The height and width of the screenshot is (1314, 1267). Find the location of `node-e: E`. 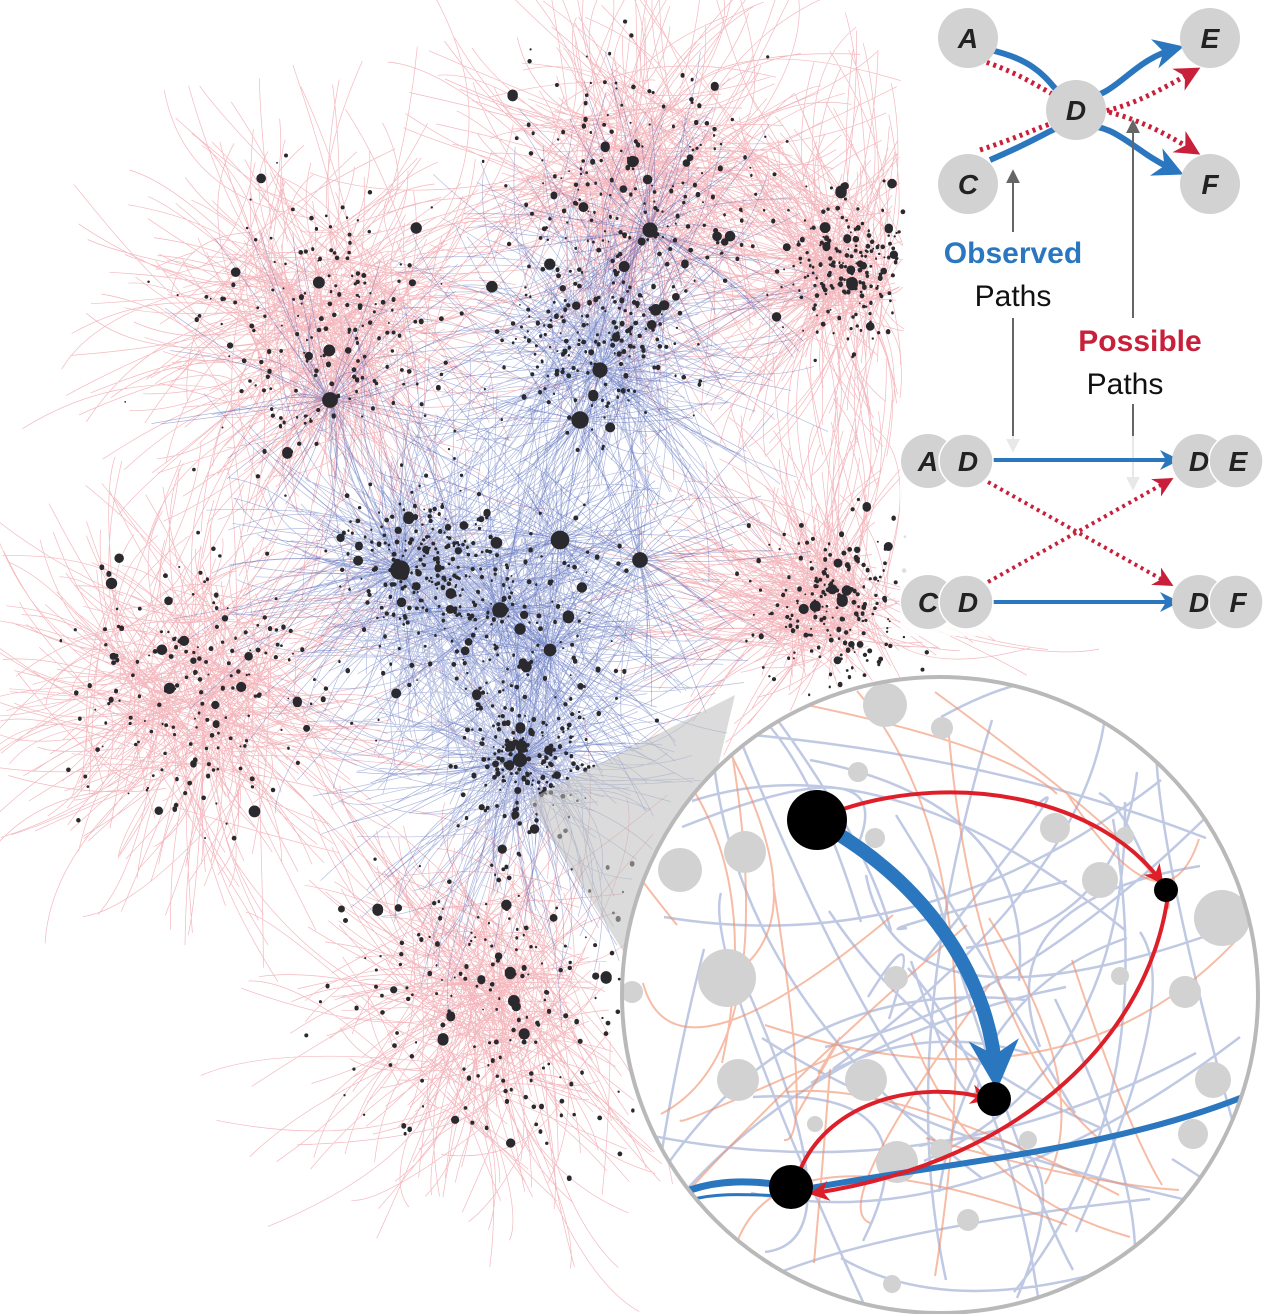

node-e: E is located at coordinates (1210, 38).